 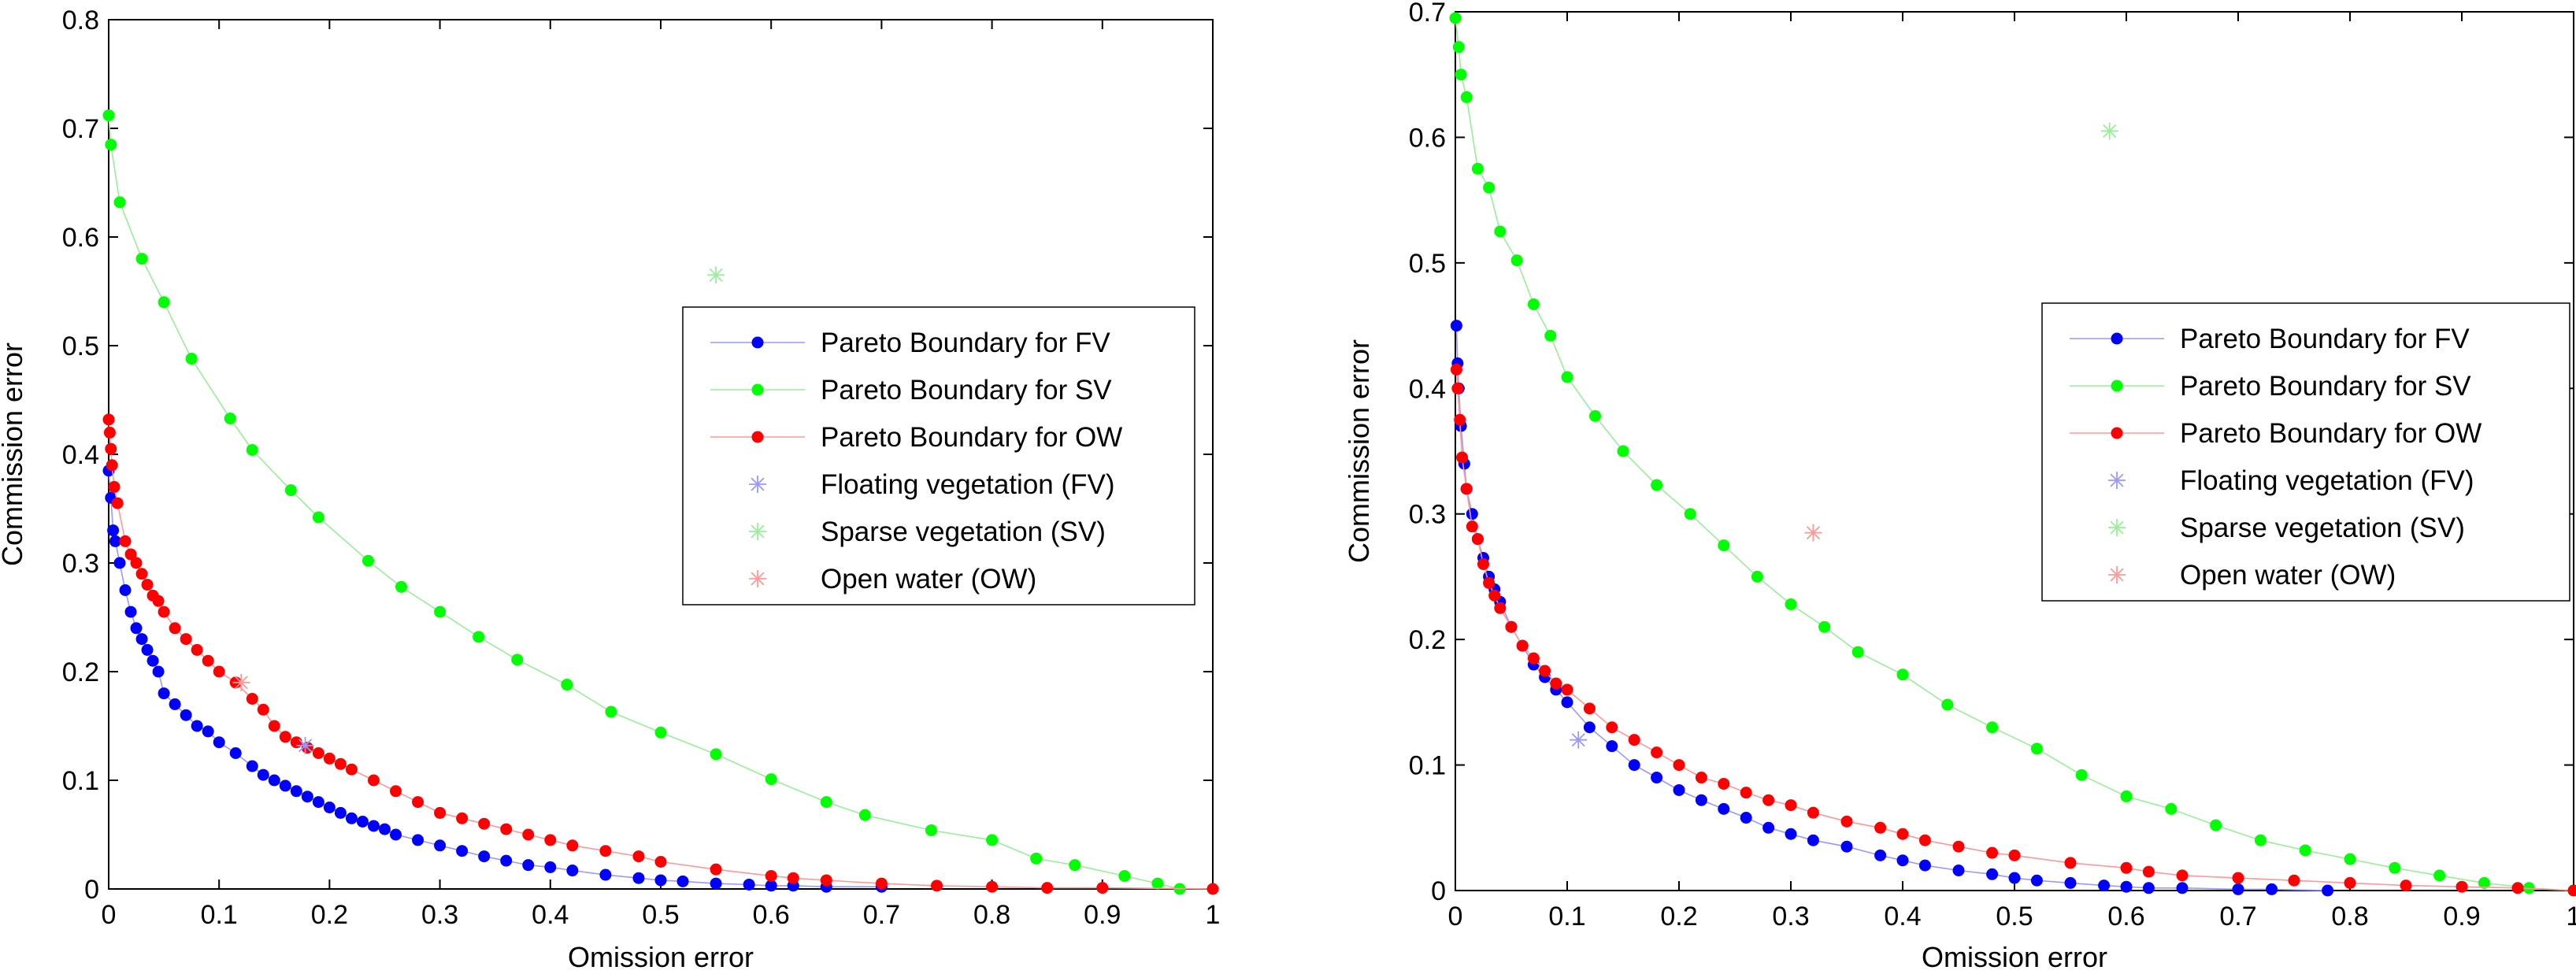 What do you see at coordinates (971, 437) in the screenshot?
I see `legend-label: Pareto Boundary for OW` at bounding box center [971, 437].